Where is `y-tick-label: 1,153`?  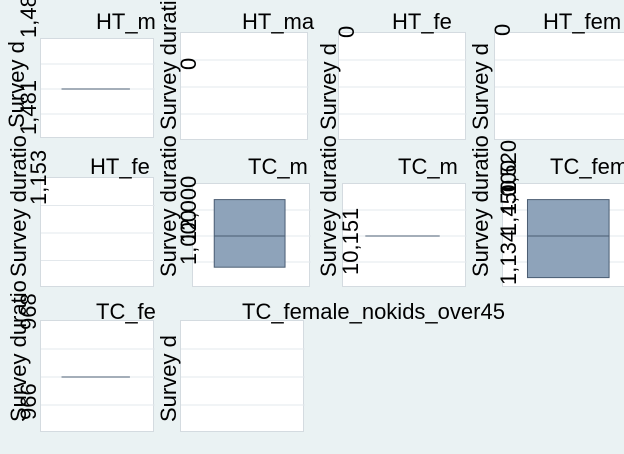 y-tick-label: 1,153 is located at coordinates (38, 177).